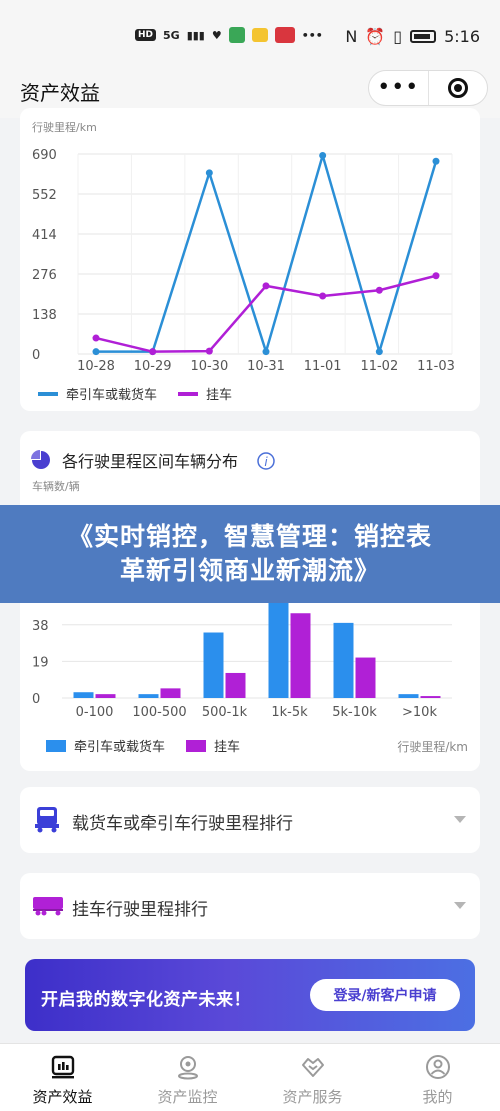  Describe the element at coordinates (44, 235) in the screenshot. I see `y-tick-label: 414` at that location.